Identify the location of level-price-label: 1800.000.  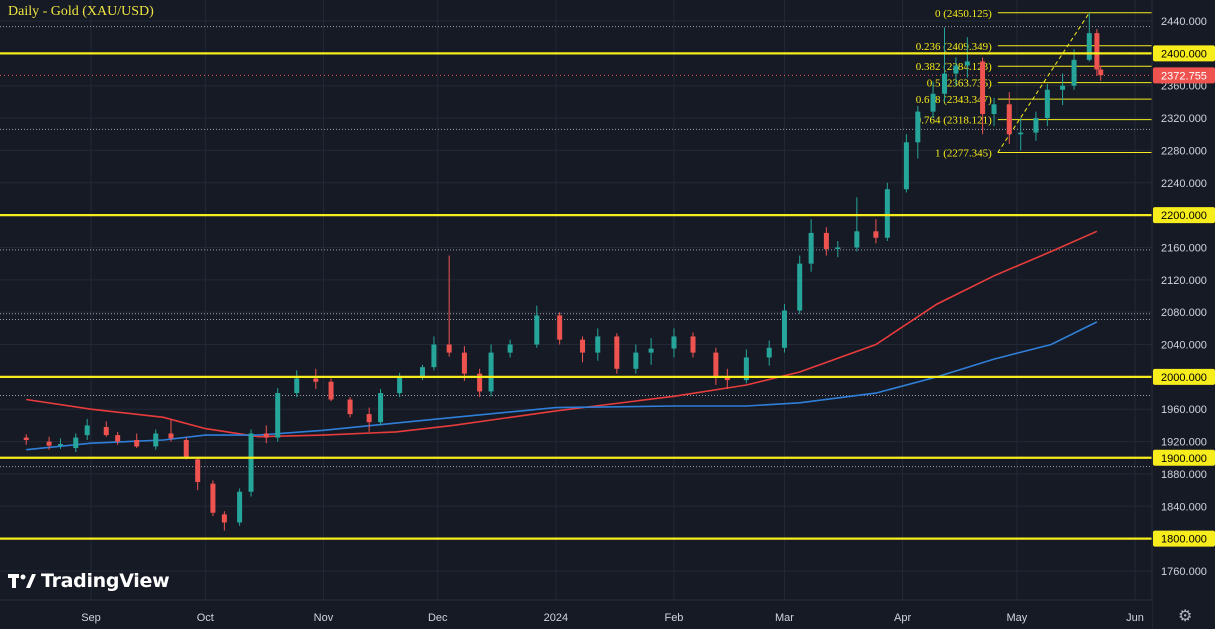
(1184, 540).